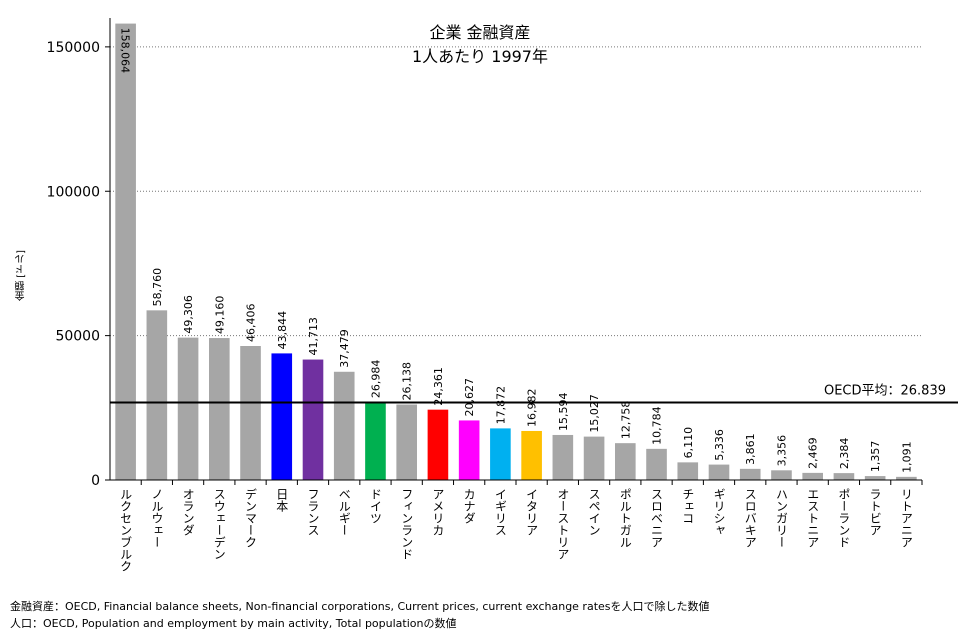  What do you see at coordinates (688, 443) in the screenshot?
I see `data-label: 6,110` at bounding box center [688, 443].